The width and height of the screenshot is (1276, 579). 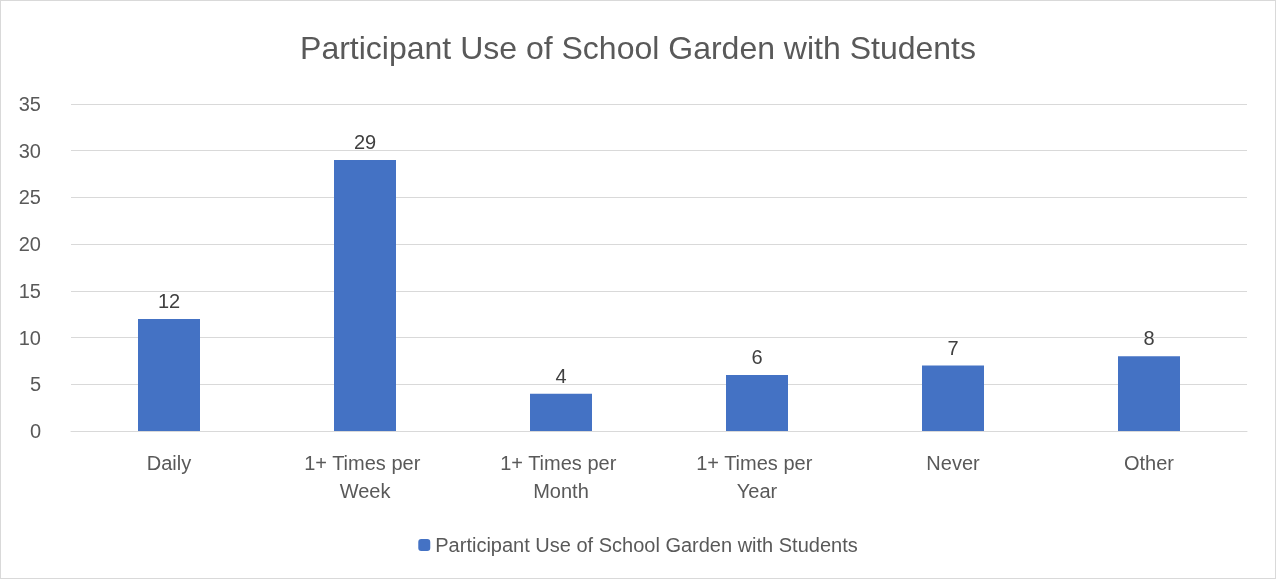 I want to click on legend-label: Participant Use of School Garden with Students, so click(x=646, y=545).